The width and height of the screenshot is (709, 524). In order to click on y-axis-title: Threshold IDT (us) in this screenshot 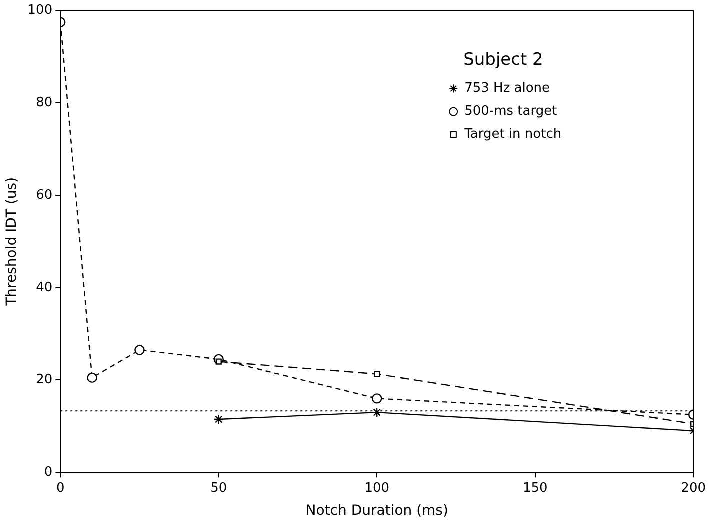, I will do `click(12, 242)`.